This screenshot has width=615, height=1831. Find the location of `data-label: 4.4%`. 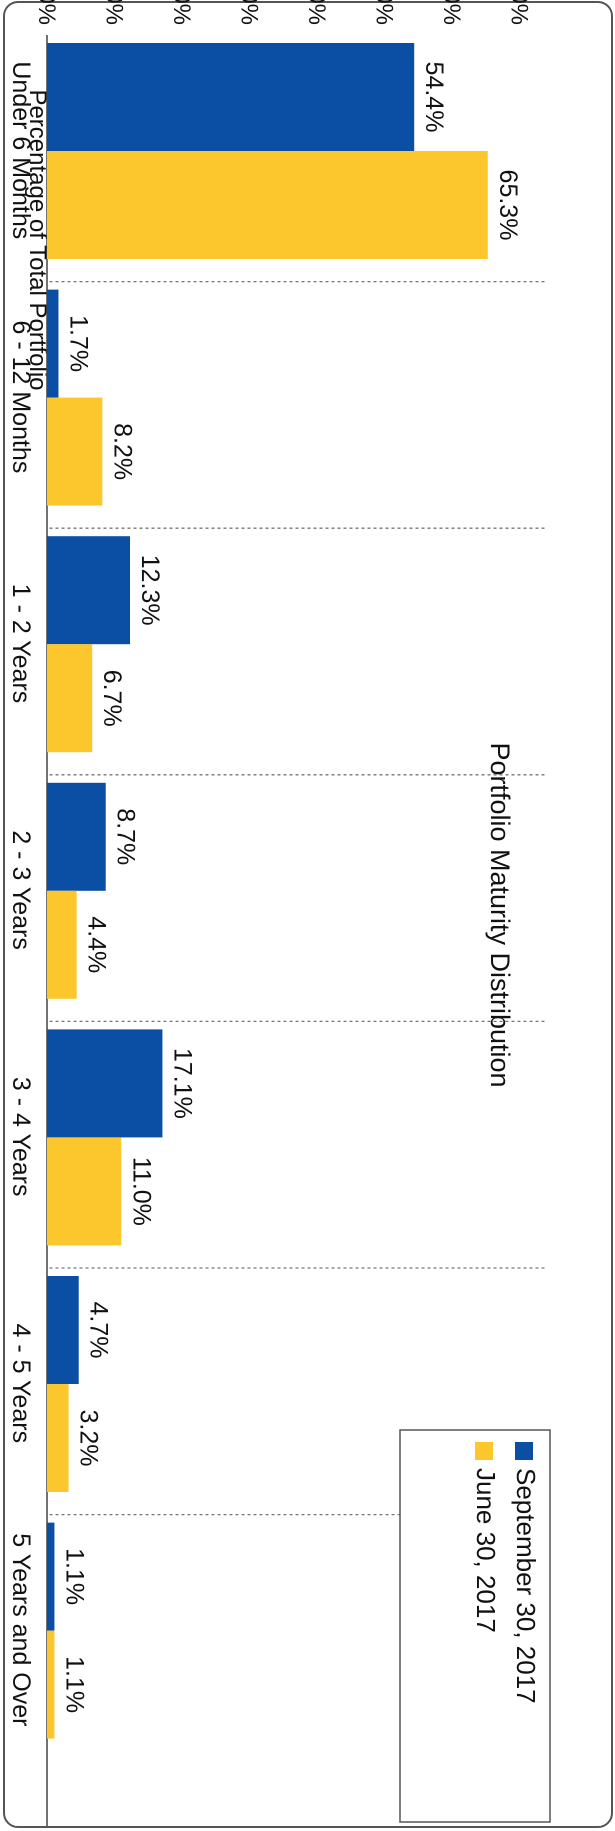

data-label: 4.4% is located at coordinates (97, 944).